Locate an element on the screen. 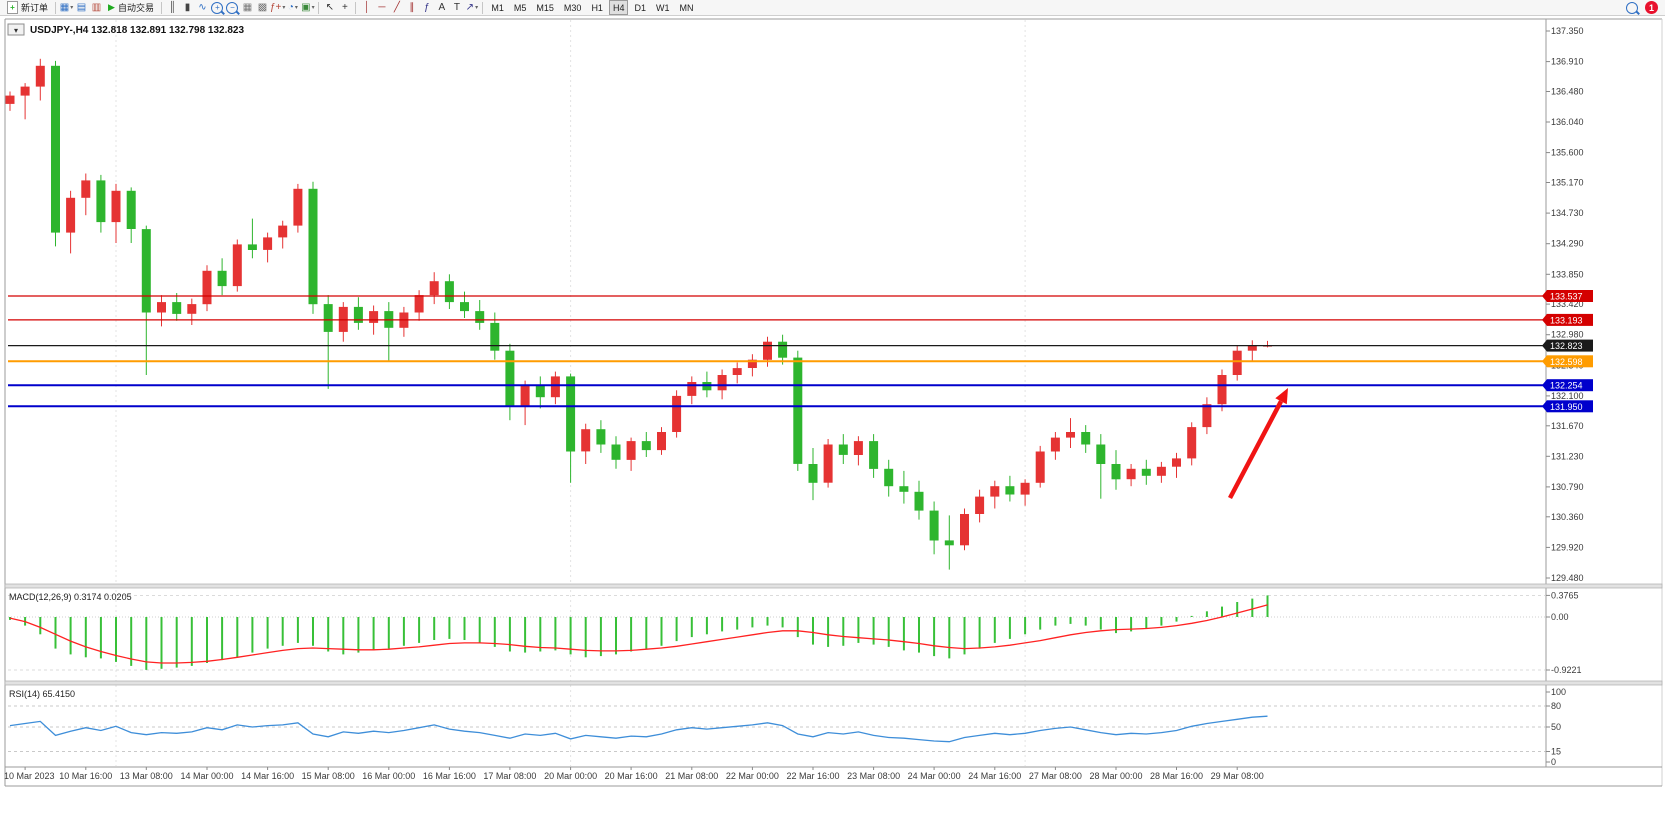 The width and height of the screenshot is (1665, 838). auto-trading-button: ▶ 自动交易 is located at coordinates (131, 7).